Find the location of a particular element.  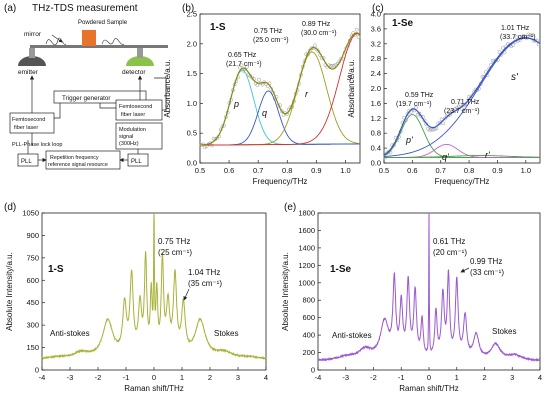

mirror-label: mirror is located at coordinates (33, 34).